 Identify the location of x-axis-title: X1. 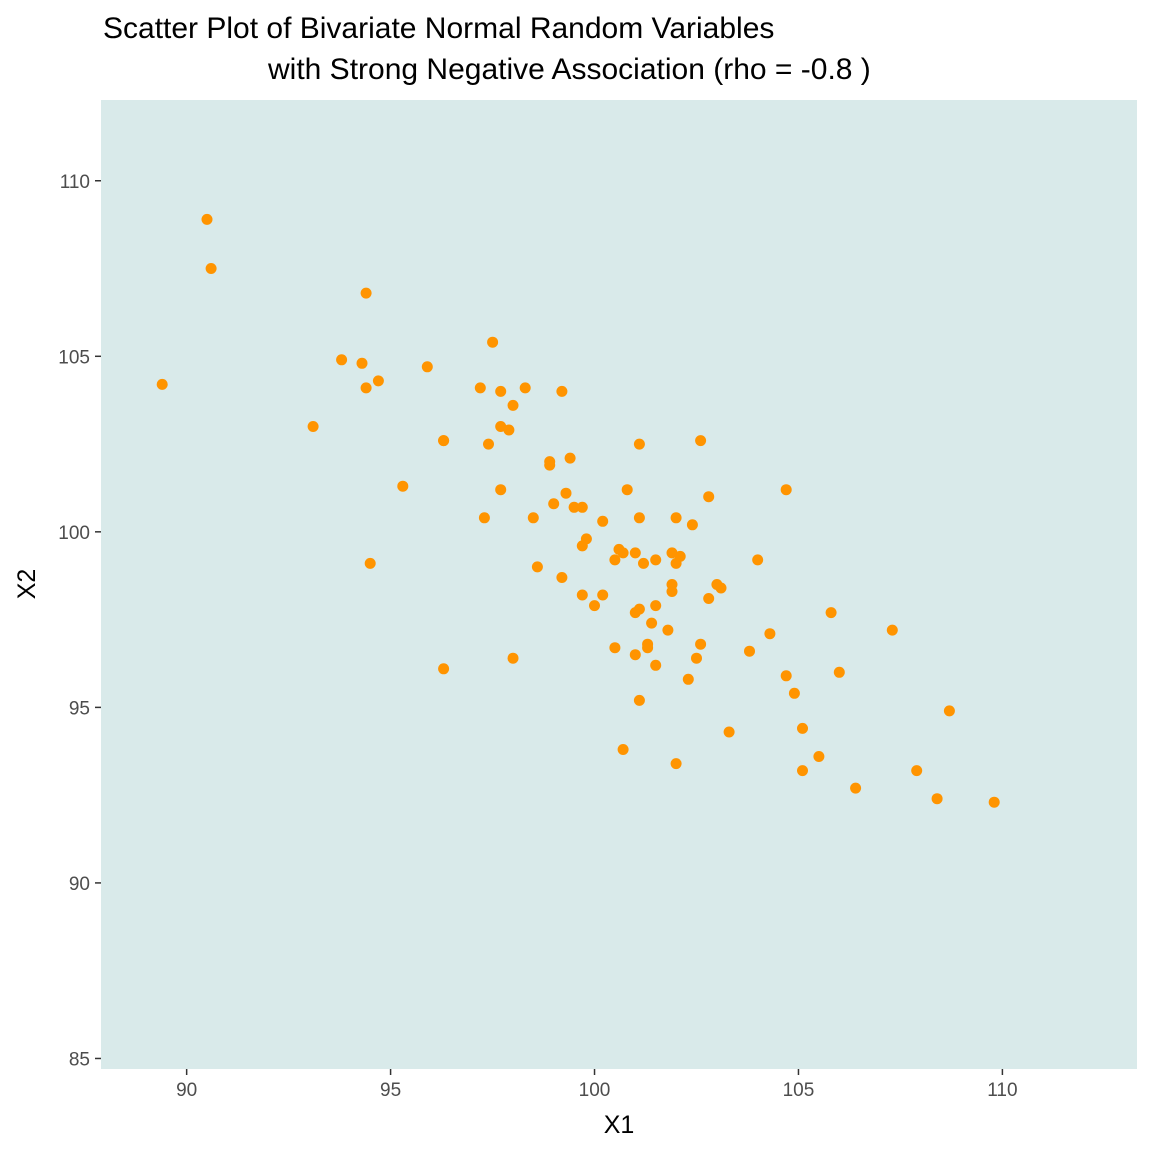
(619, 1125).